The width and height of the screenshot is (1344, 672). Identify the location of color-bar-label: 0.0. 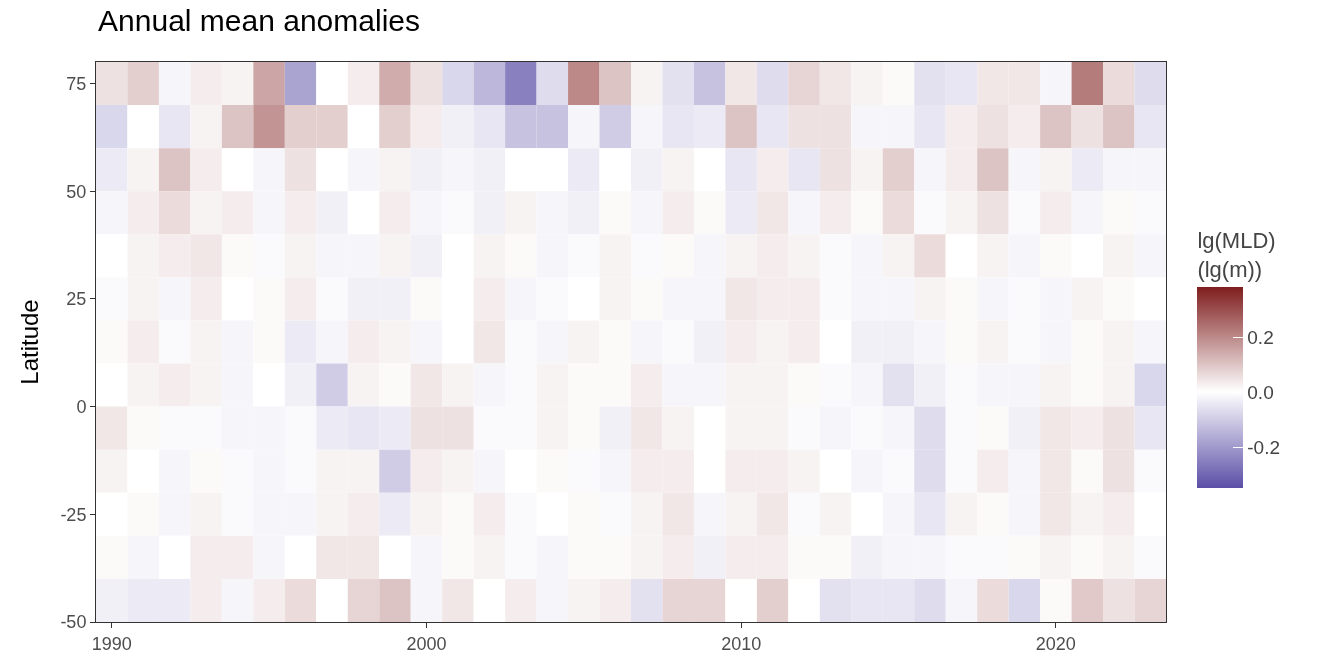
(1260, 392).